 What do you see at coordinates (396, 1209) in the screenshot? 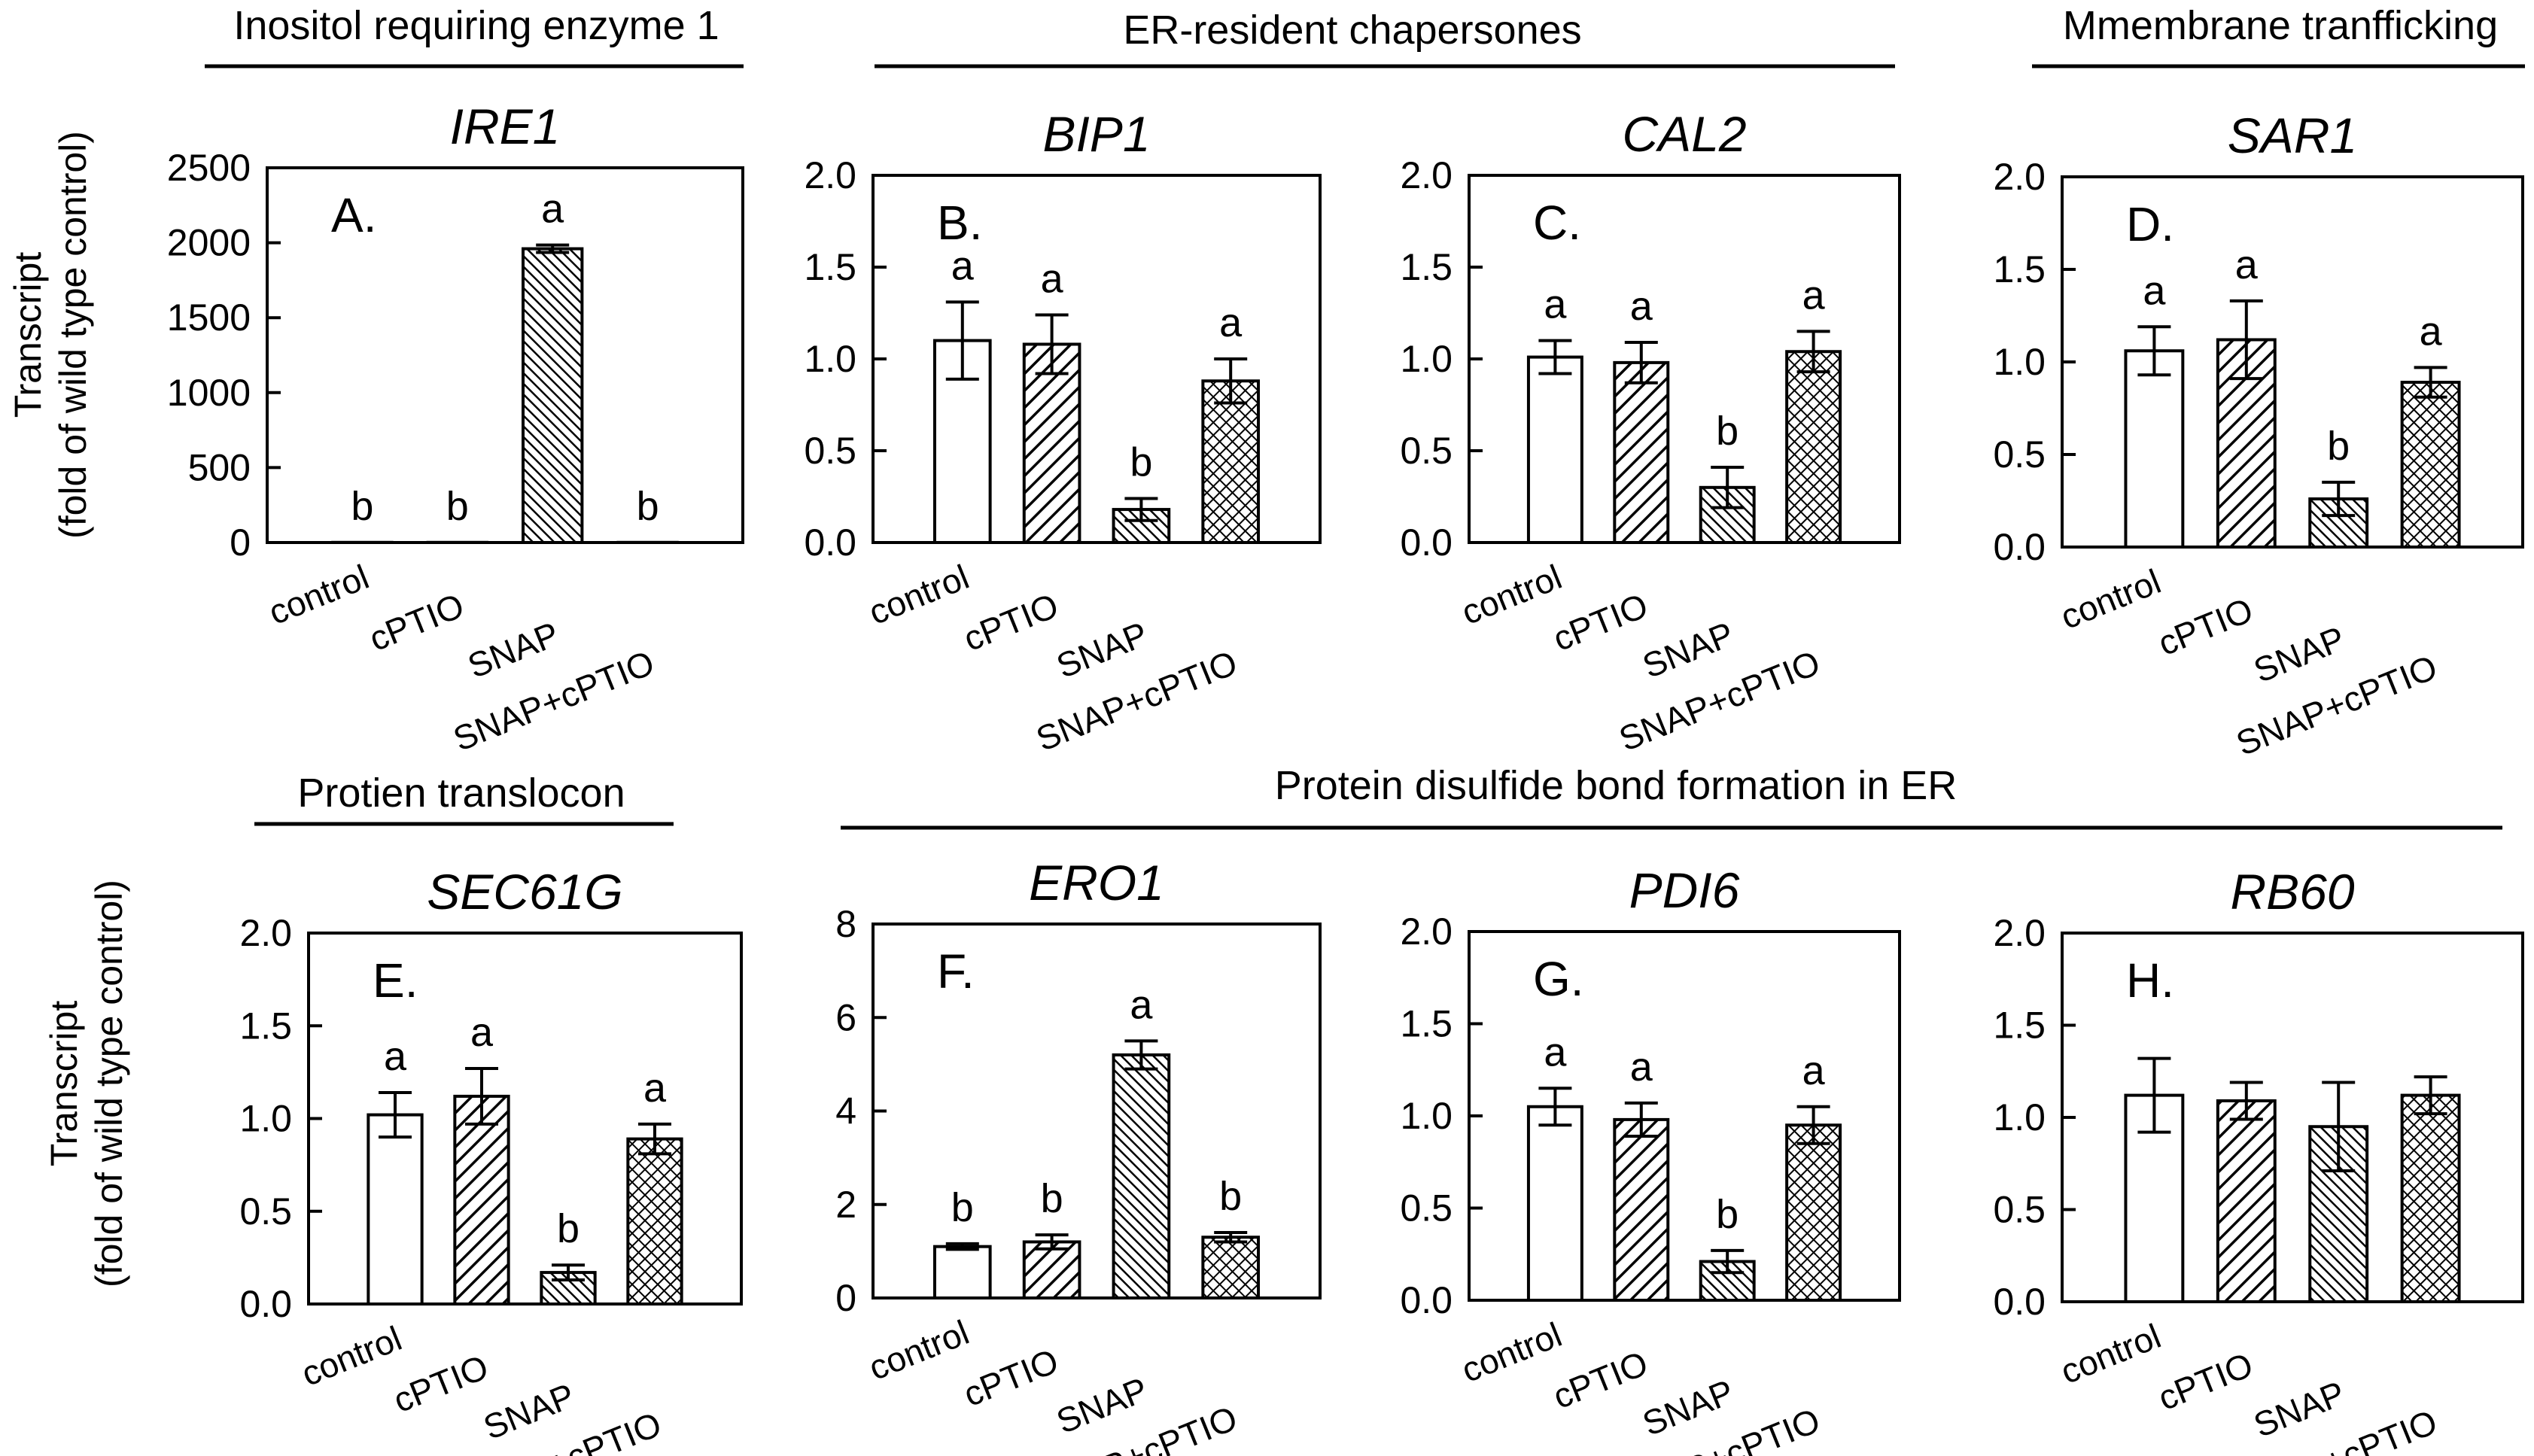
I see `bar-sec61g-open` at bounding box center [396, 1209].